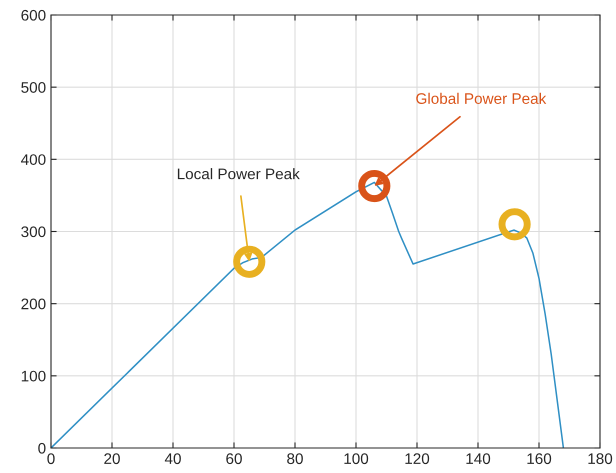  Describe the element at coordinates (539, 458) in the screenshot. I see `x-tick-label: 160` at that location.